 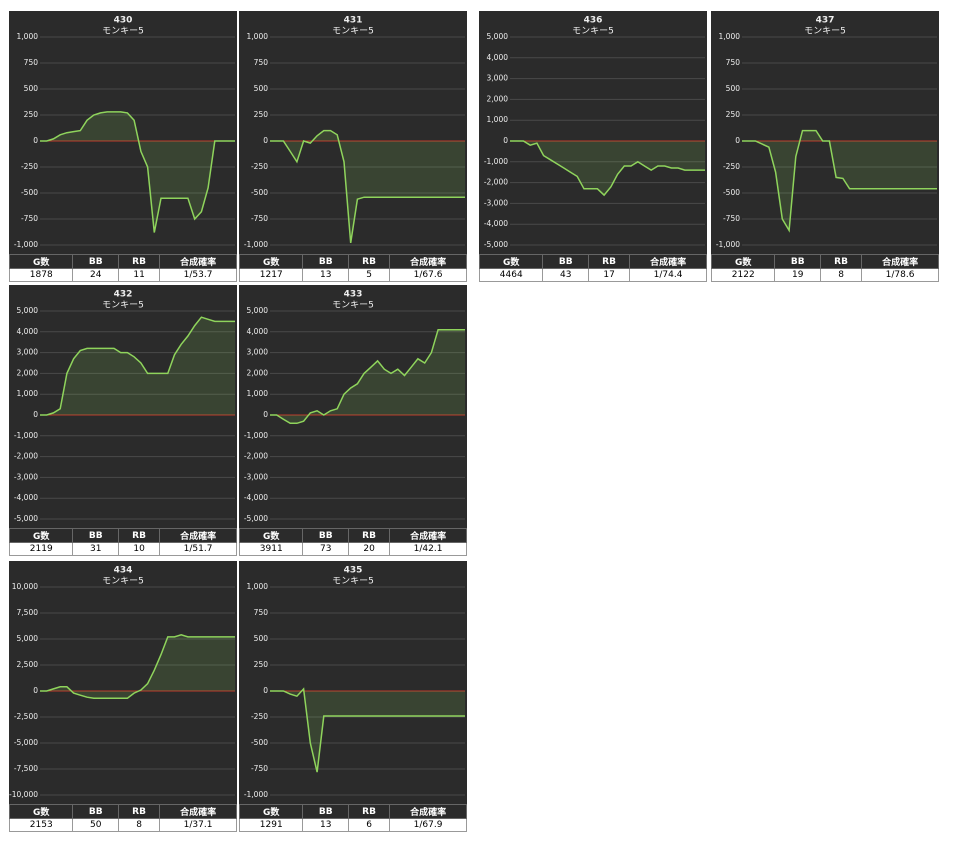 I want to click on chart-title: 437, so click(x=825, y=21).